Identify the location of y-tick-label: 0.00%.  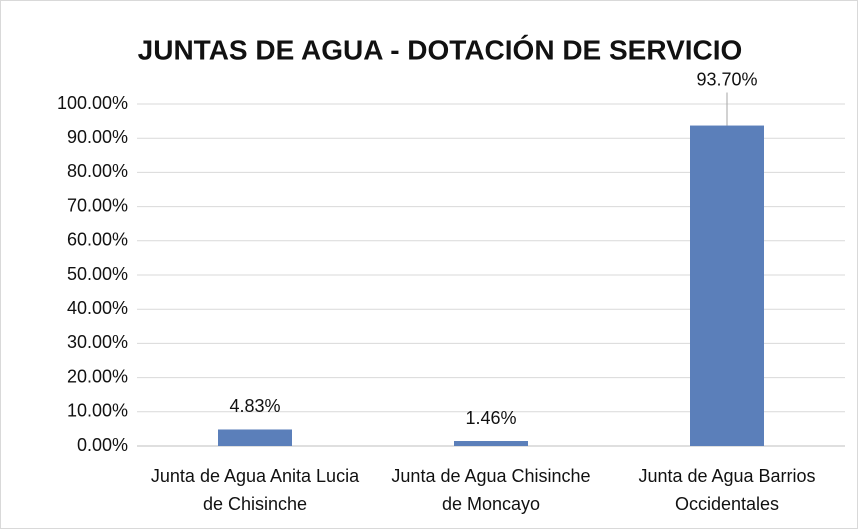
(102, 445).